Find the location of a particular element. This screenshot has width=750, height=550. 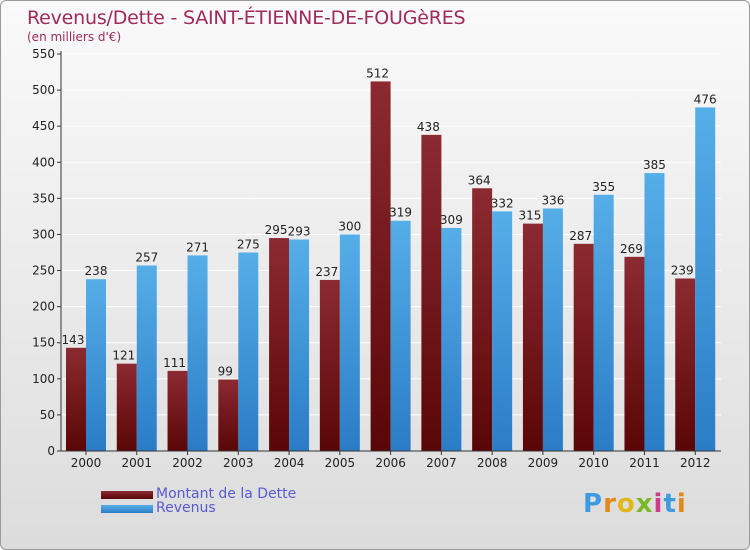

data-label: 293 is located at coordinates (299, 232).